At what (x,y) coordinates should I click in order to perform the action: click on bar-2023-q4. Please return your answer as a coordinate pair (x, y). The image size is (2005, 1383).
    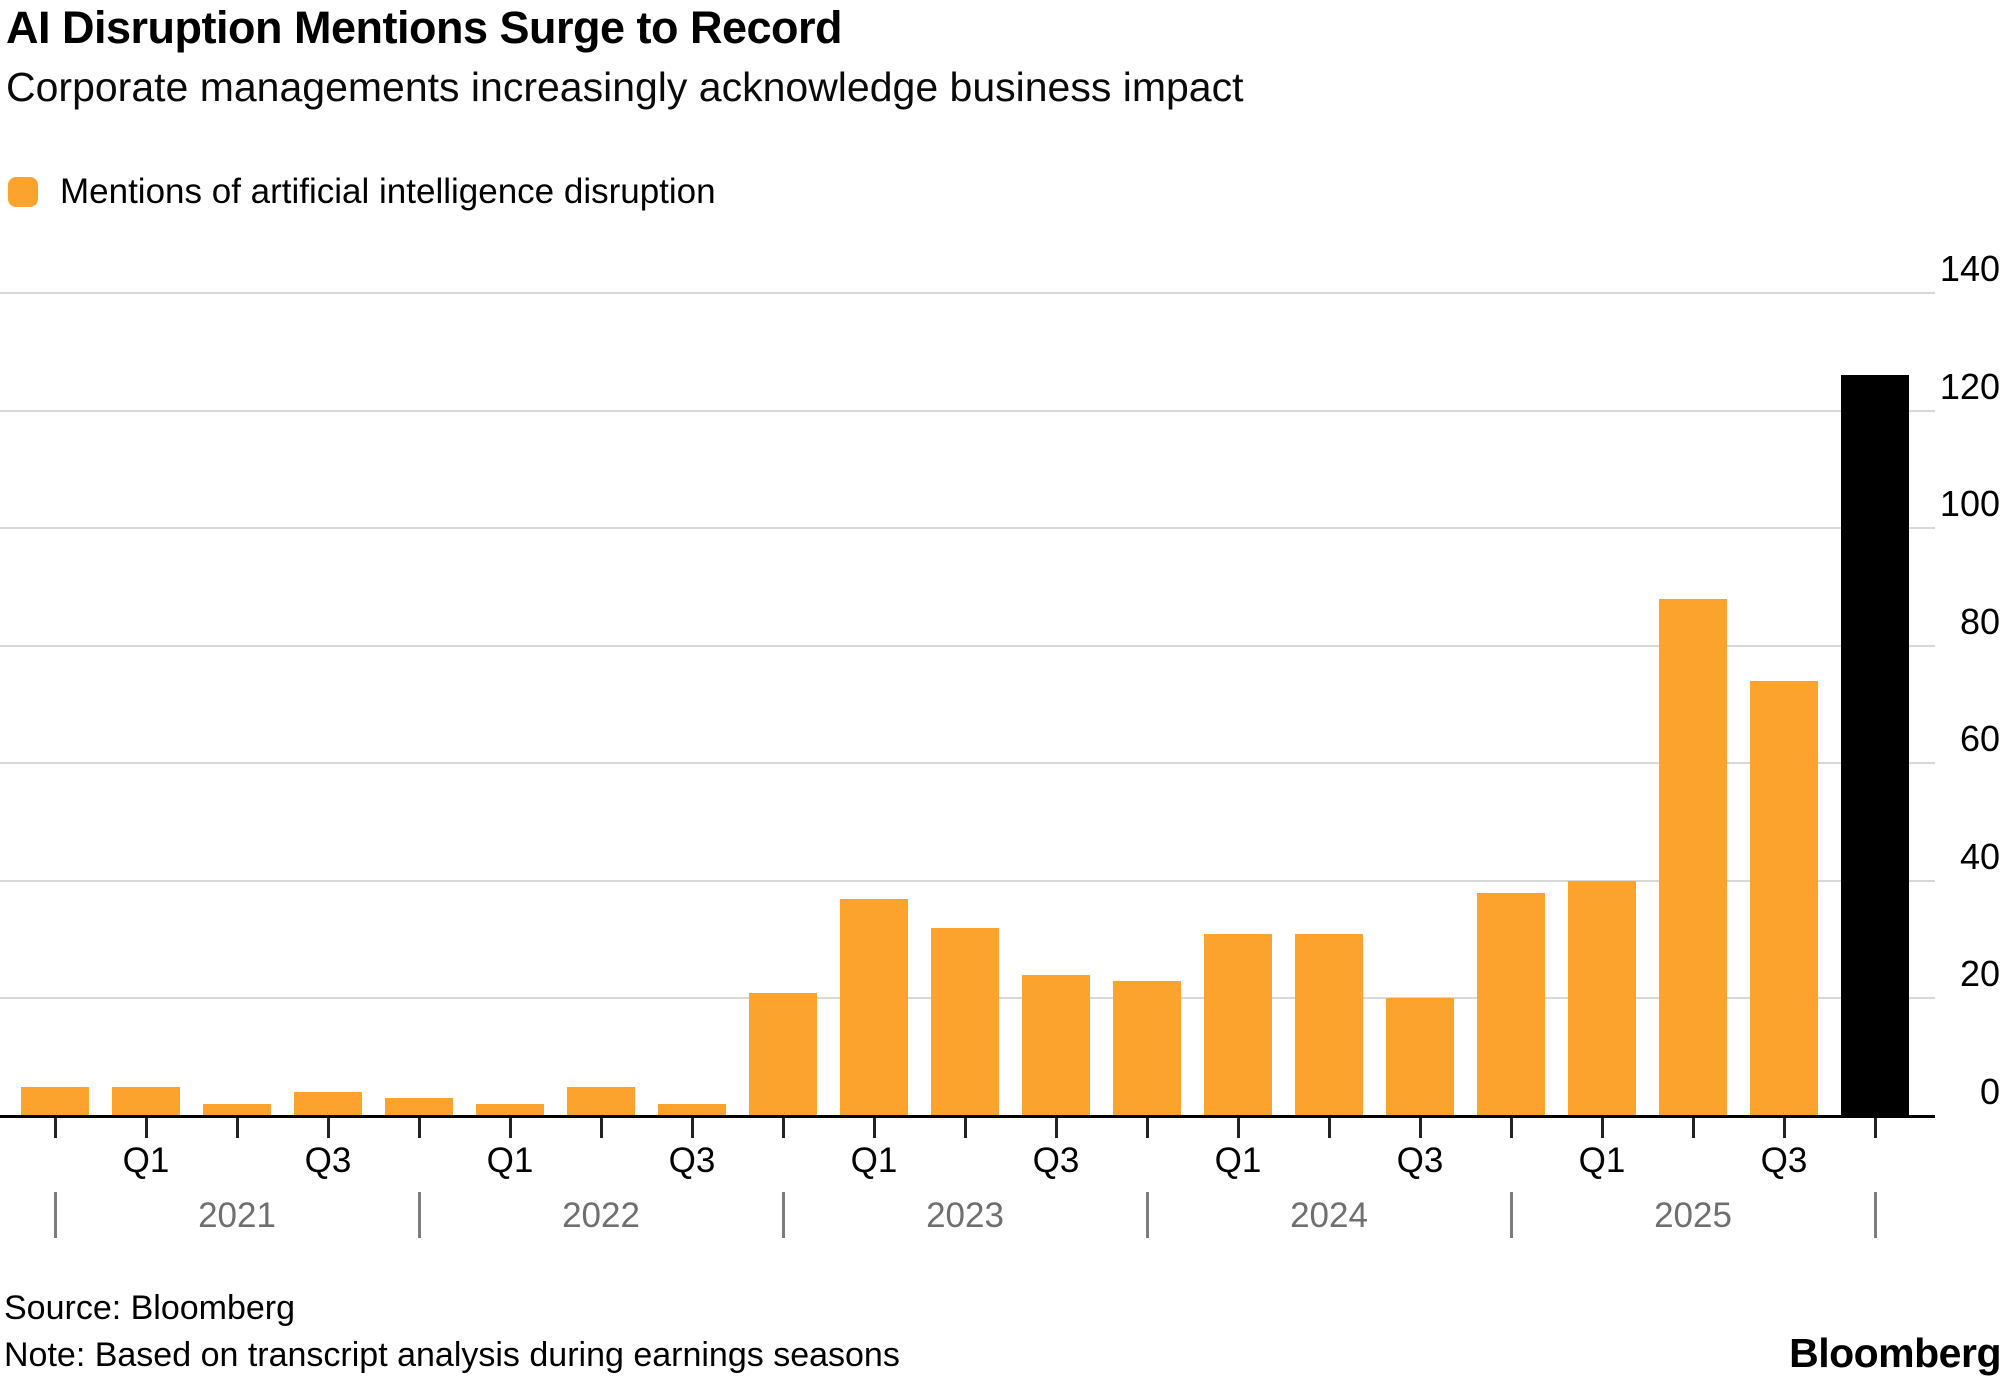
    Looking at the image, I should click on (1147, 1048).